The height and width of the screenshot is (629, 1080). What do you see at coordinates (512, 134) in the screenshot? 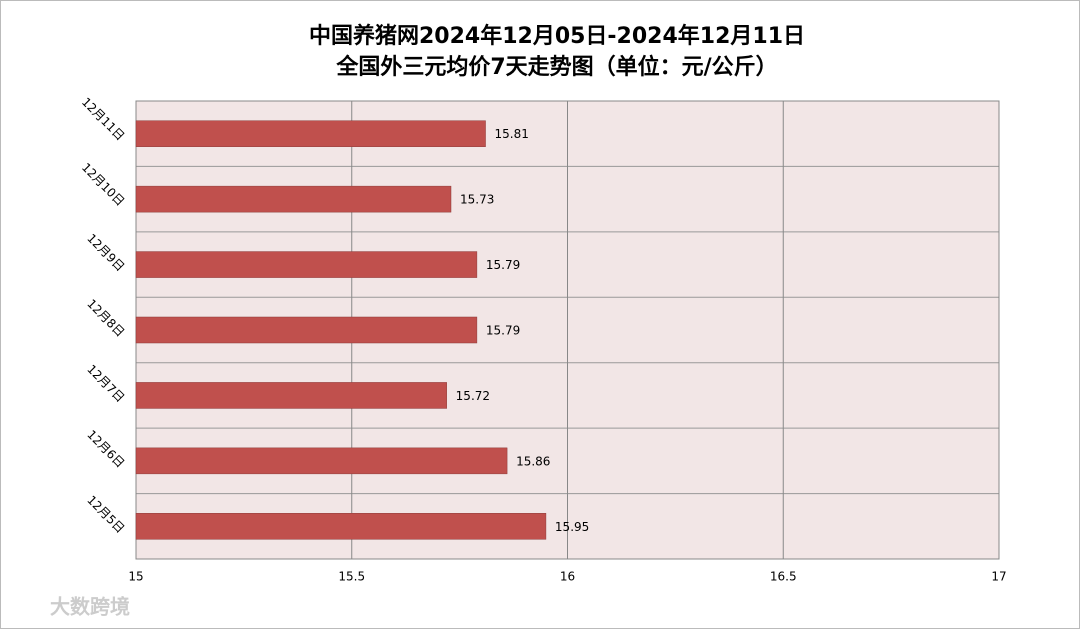
I see `value-label: 15.81` at bounding box center [512, 134].